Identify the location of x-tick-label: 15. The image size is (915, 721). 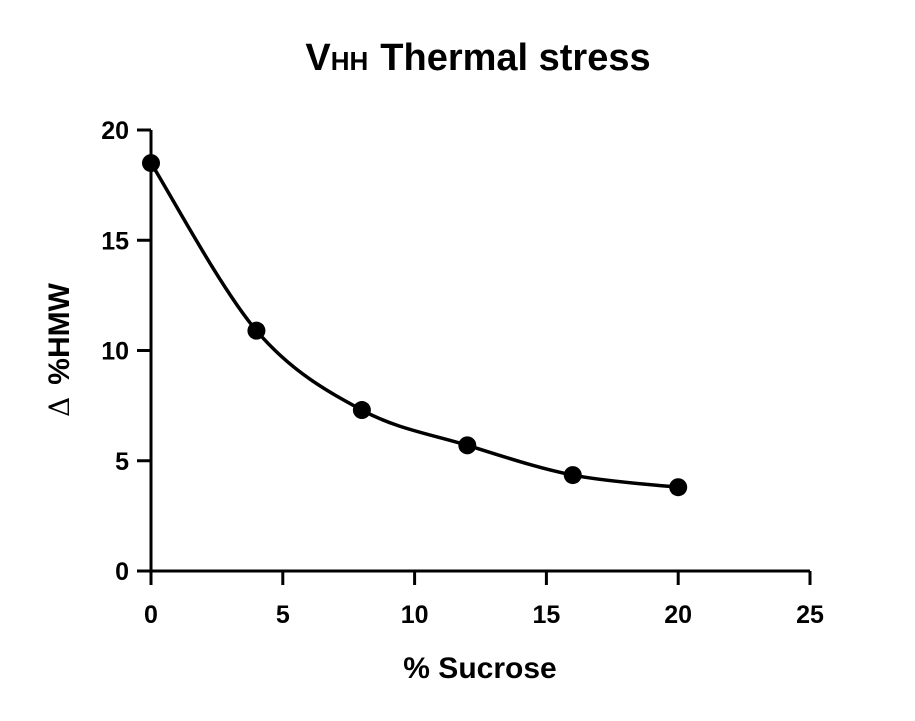
(546, 615).